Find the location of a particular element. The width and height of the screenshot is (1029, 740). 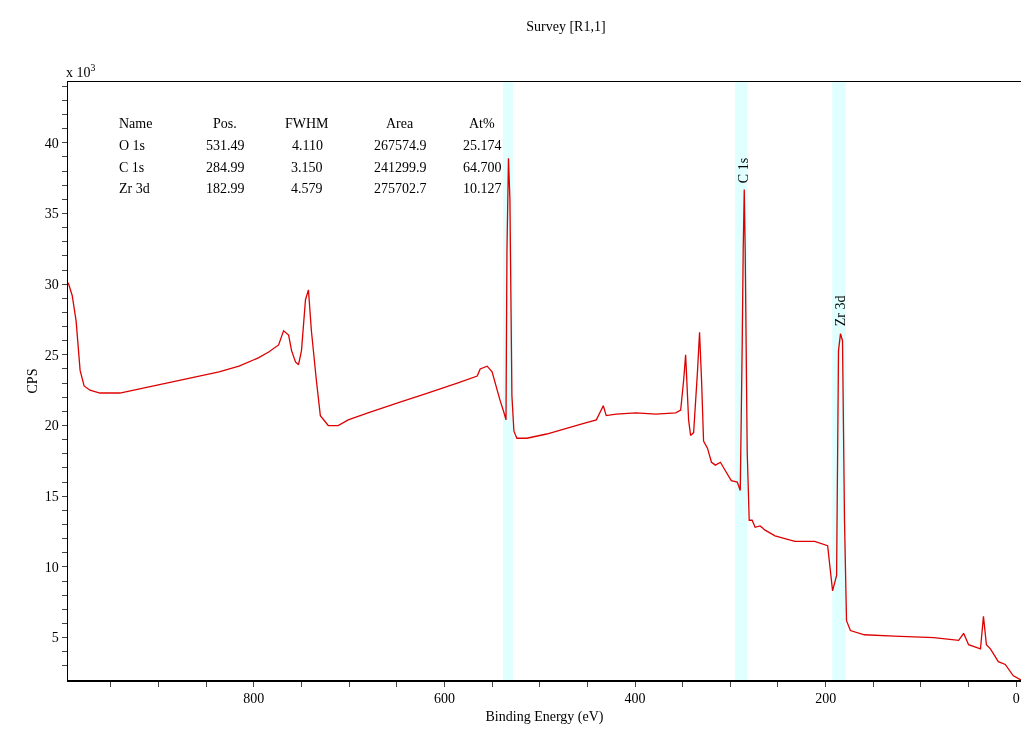

y-tick-label: 25 is located at coordinates (51, 355).